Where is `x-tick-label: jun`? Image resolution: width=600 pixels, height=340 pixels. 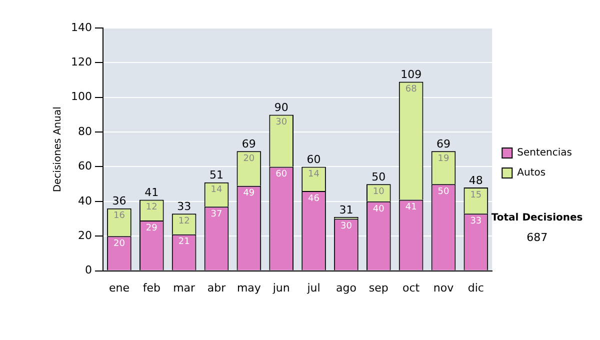
x-tick-label: jun is located at coordinates (281, 287).